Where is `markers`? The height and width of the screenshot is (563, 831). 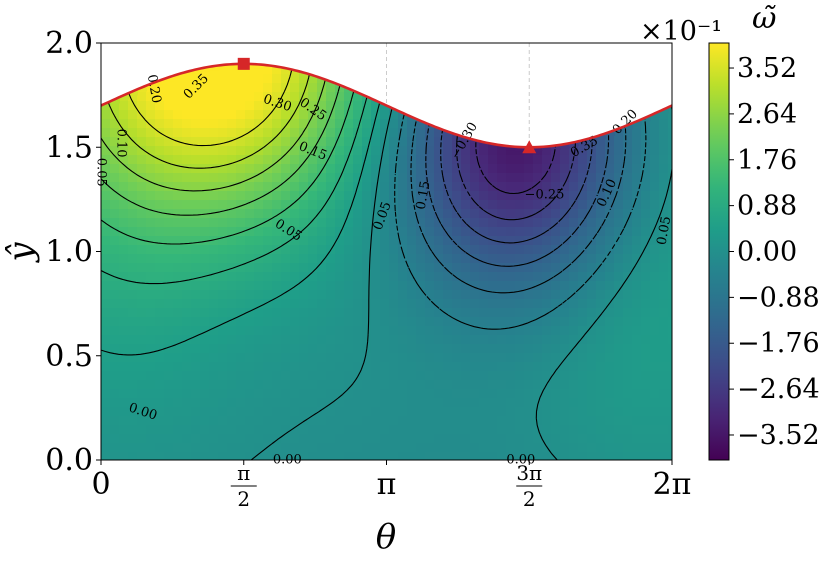
markers is located at coordinates (387, 105).